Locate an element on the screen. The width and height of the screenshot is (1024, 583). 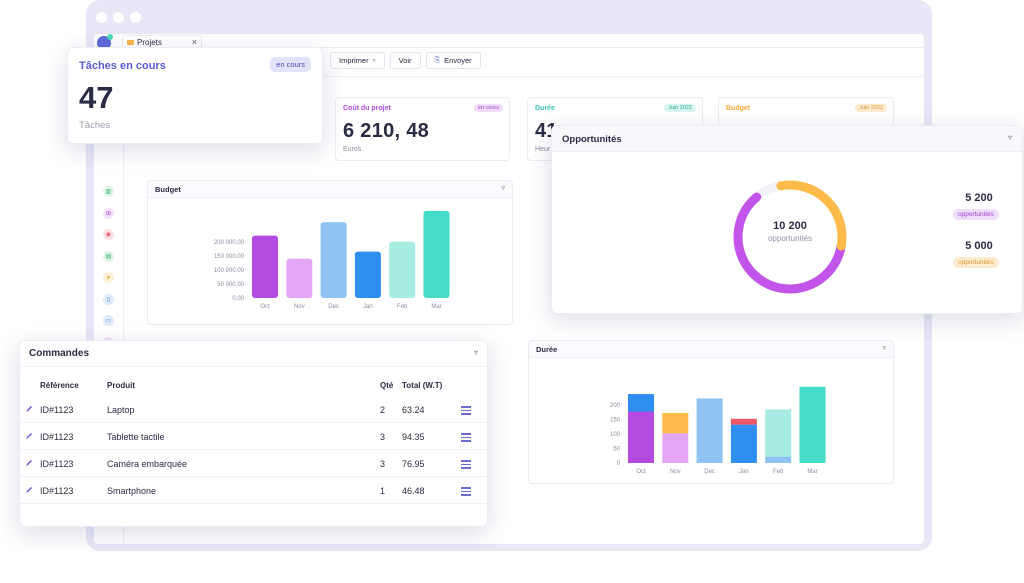
panel-title: Opportunités is located at coordinates (592, 139).